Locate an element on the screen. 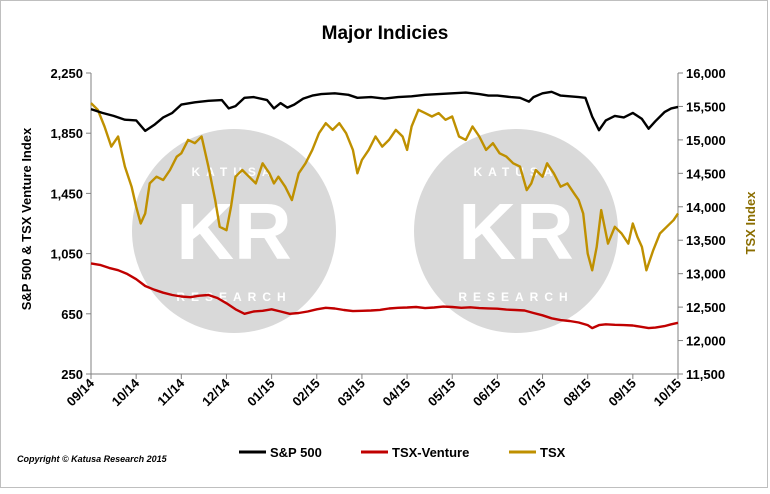 The width and height of the screenshot is (770, 494). left-tick-label: 1,050 is located at coordinates (66, 254).